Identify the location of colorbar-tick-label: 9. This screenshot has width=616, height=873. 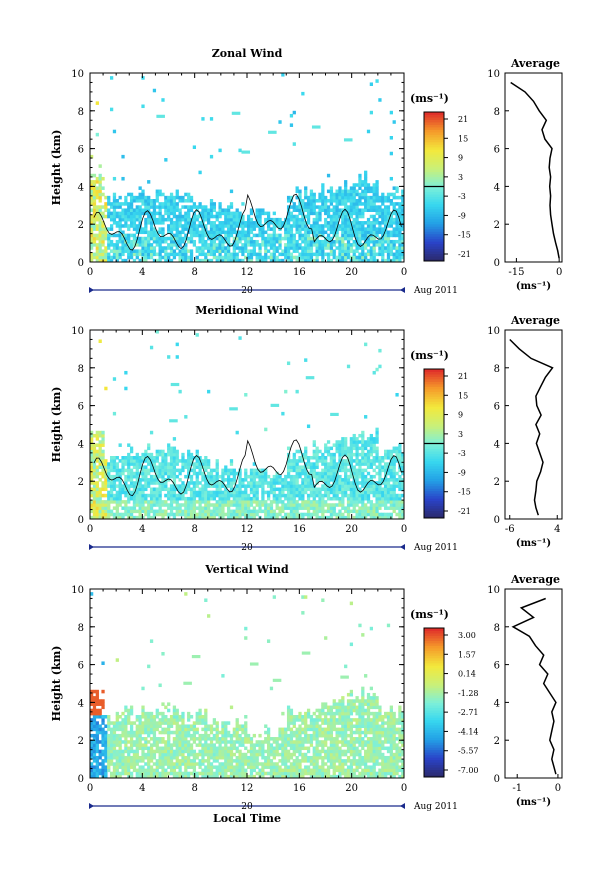
(460, 415).